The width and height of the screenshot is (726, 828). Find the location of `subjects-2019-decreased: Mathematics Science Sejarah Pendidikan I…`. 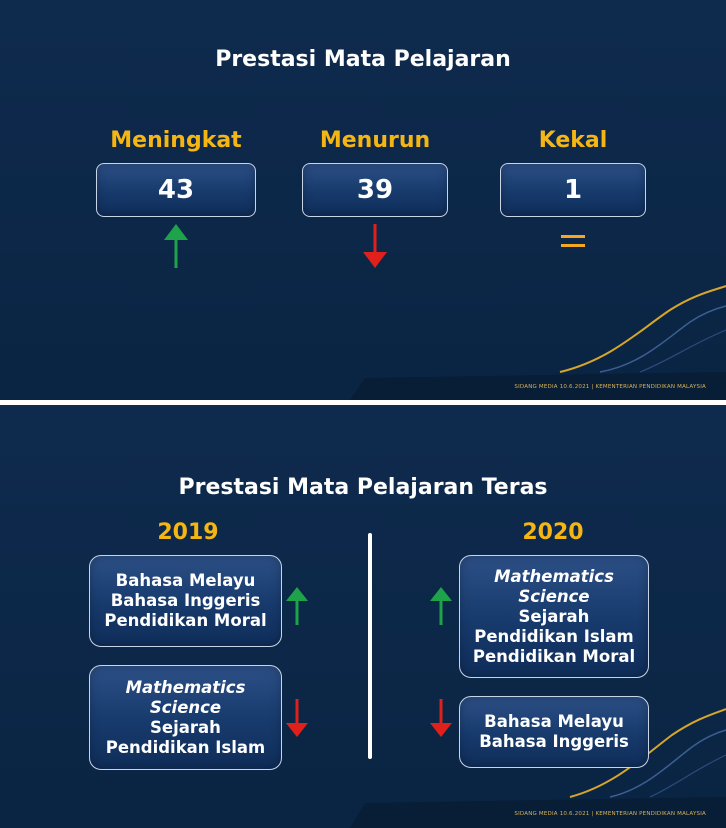

subjects-2019-decreased: Mathematics Science Sejarah Pendidikan I… is located at coordinates (185, 717).